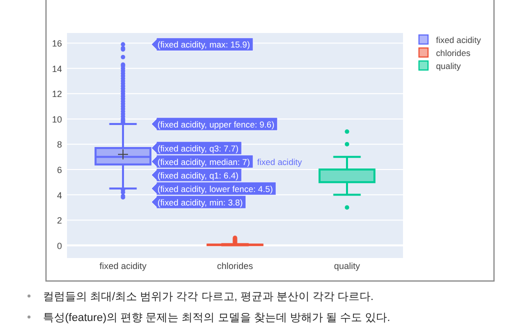 The image size is (509, 332). I want to click on annotation: (fixed acidity, median: 7), so click(203, 161).